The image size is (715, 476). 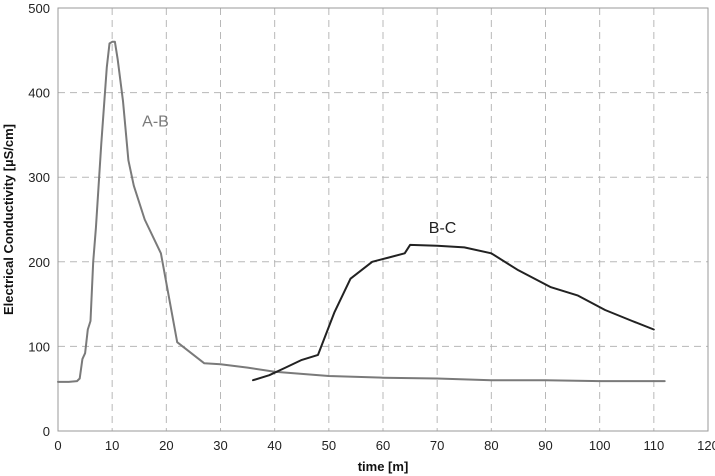 What do you see at coordinates (39, 93) in the screenshot?
I see `y-tick-label: 400` at bounding box center [39, 93].